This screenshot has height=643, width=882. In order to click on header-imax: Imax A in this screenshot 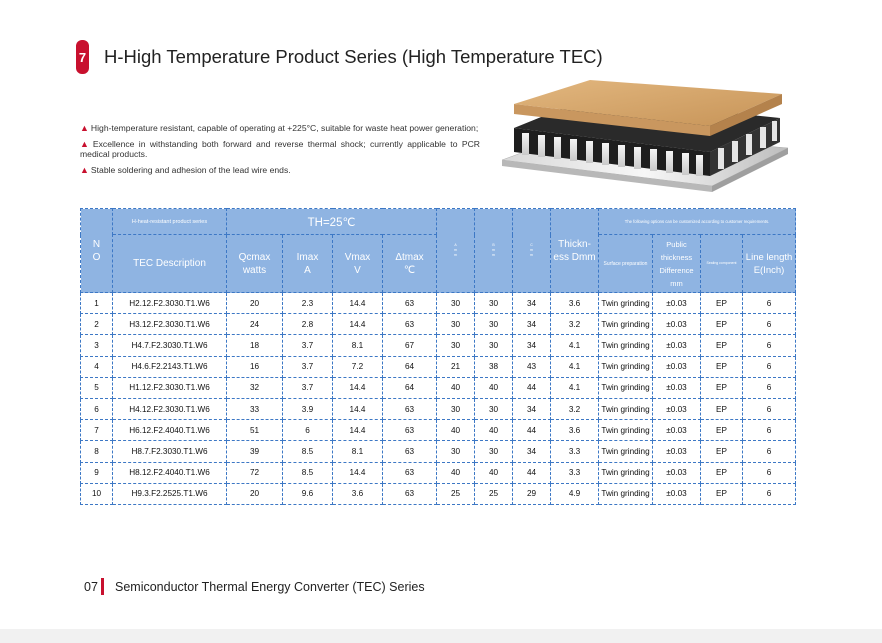, I will do `click(307, 263)`.